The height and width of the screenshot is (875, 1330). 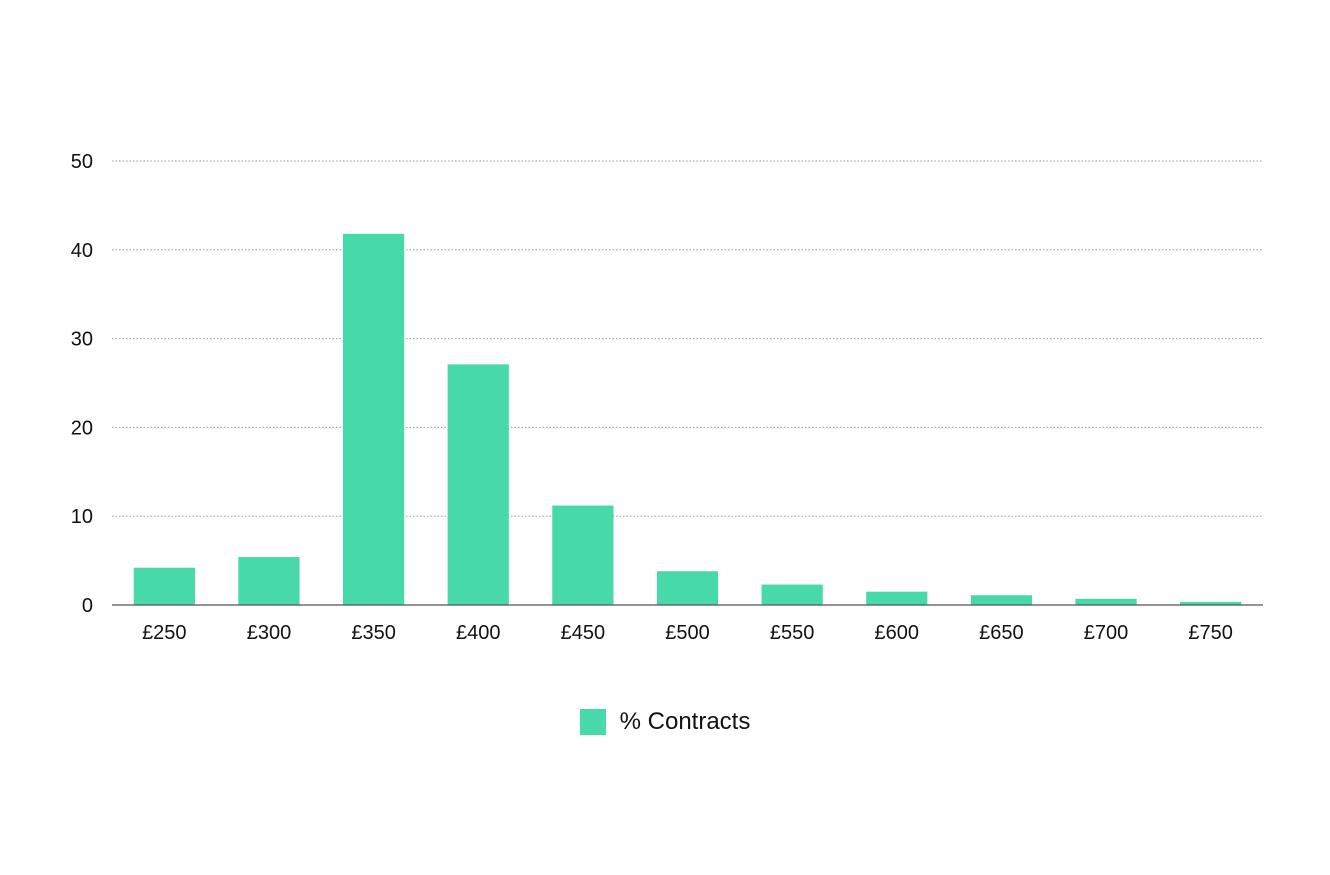 What do you see at coordinates (373, 633) in the screenshot?
I see `x-tick-label: £350` at bounding box center [373, 633].